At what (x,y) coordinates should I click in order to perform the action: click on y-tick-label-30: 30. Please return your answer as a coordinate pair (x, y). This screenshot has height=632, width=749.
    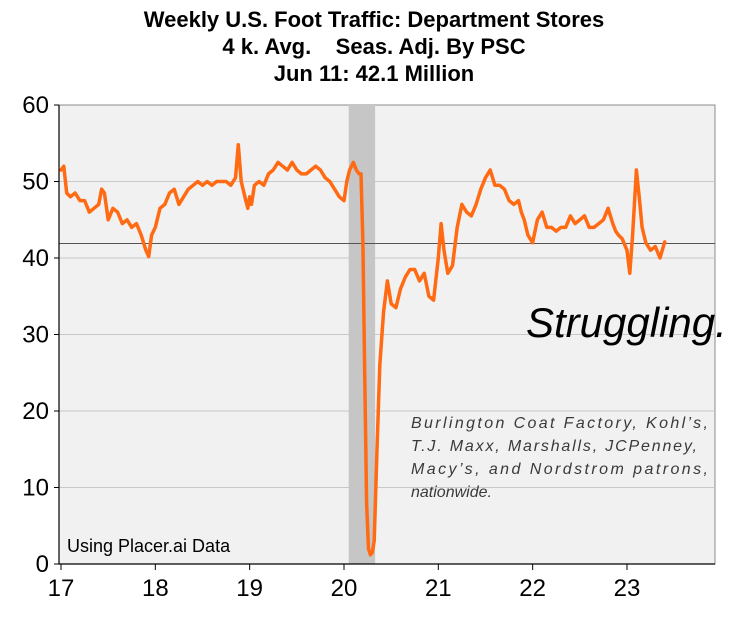
    Looking at the image, I should click on (35, 335).